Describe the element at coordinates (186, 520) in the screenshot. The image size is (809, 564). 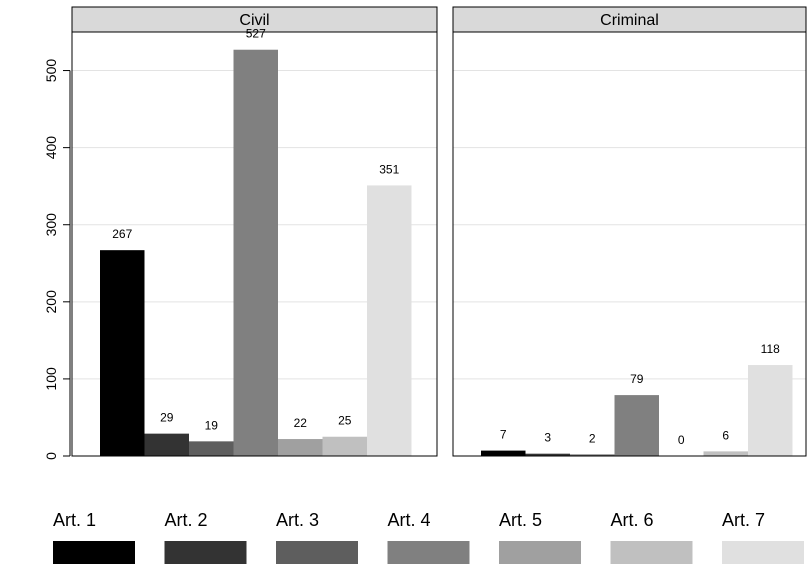
I see `legend-label: Art. 2` at that location.